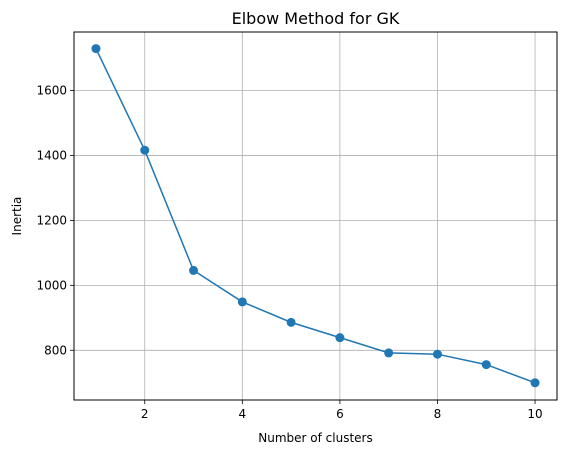 The height and width of the screenshot is (455, 580). I want to click on y-tick-label: 1000, so click(51, 285).